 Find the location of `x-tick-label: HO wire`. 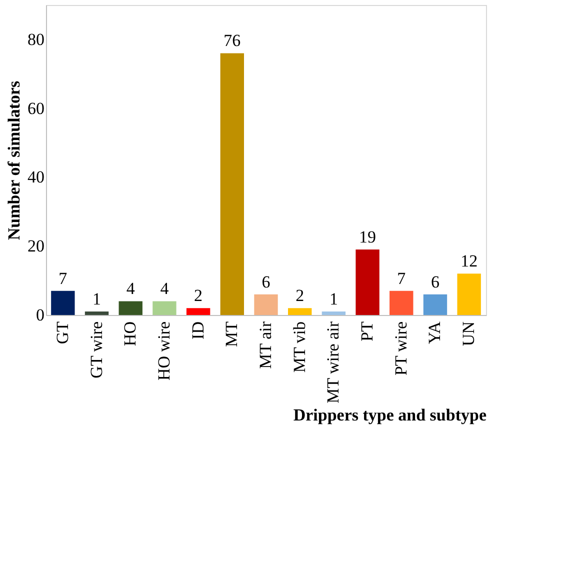

x-tick-label: HO wire is located at coordinates (164, 351).